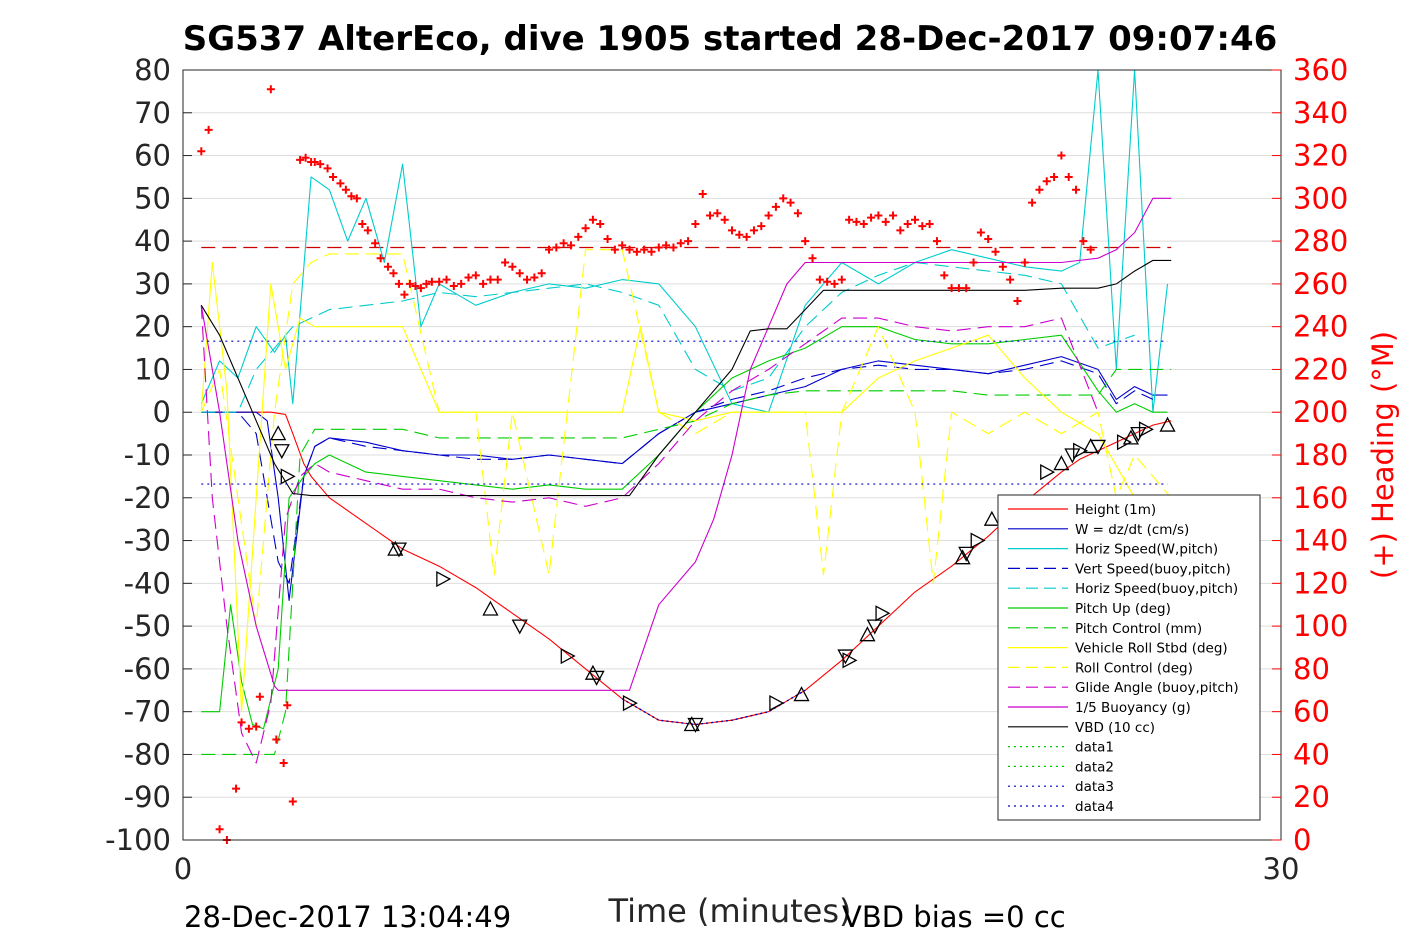 The image size is (1417, 945). Describe the element at coordinates (1153, 569) in the screenshot. I see `legend-label: Vert Speed(buoy,pitch)` at that location.